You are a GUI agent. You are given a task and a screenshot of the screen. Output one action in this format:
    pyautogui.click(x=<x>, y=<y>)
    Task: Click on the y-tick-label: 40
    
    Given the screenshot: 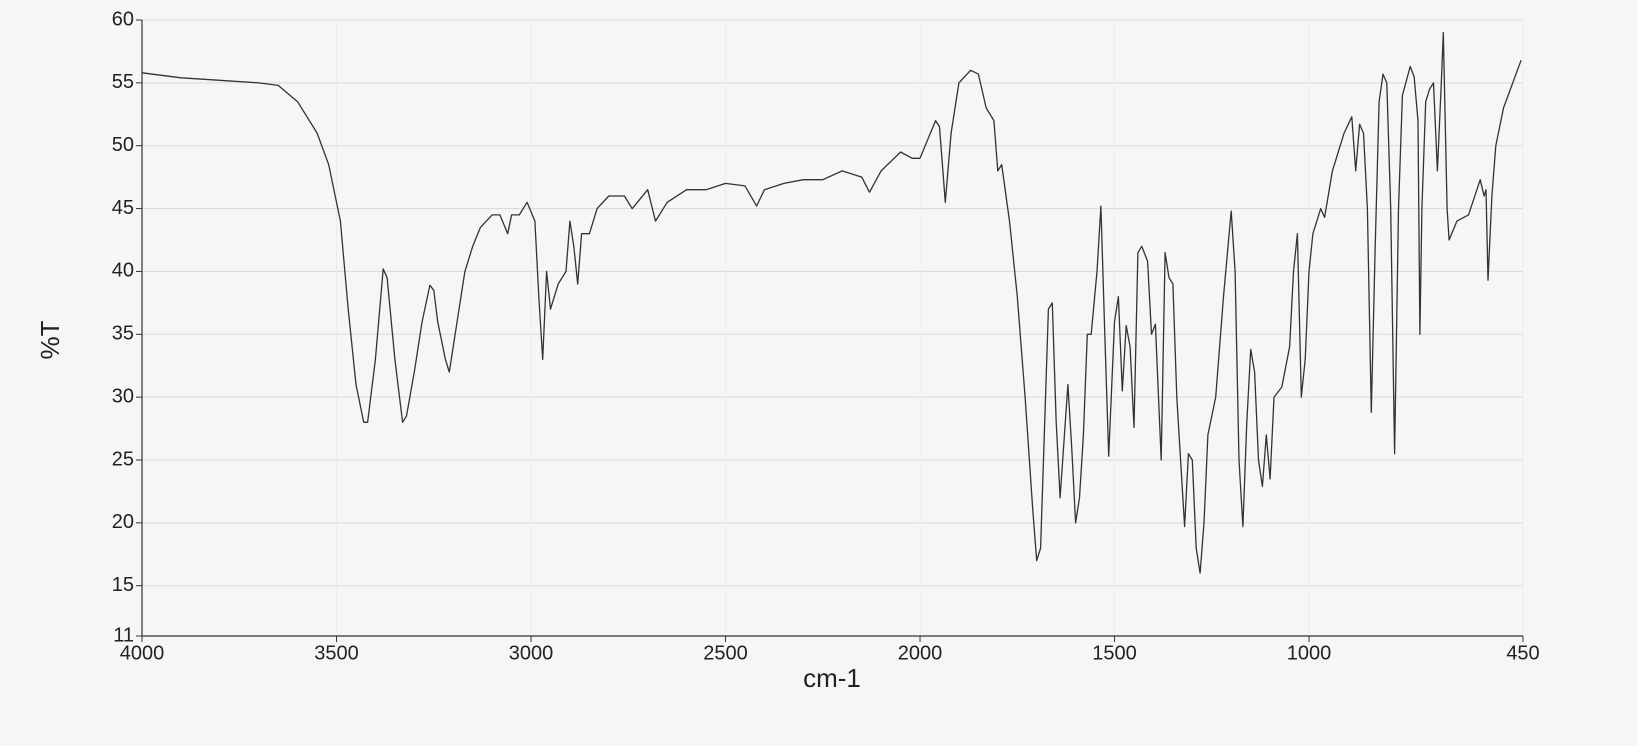 What is the action you would take?
    pyautogui.click(x=123, y=271)
    